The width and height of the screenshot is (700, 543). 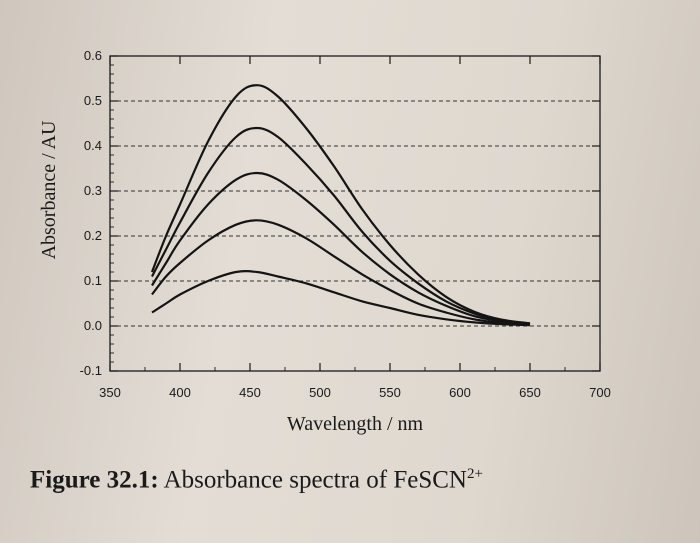 I want to click on y-tick-label: 0.1, so click(x=93, y=280).